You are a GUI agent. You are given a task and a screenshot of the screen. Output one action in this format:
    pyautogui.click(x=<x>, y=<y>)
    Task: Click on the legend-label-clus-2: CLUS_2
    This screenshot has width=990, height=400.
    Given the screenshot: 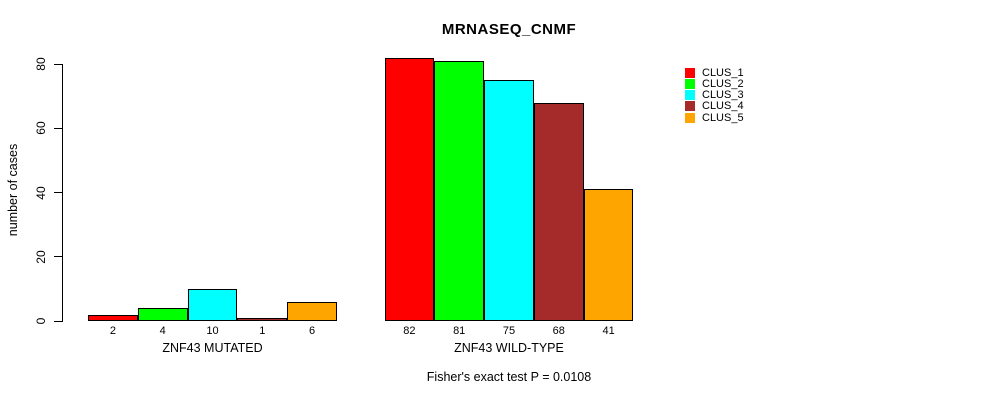 What is the action you would take?
    pyautogui.click(x=723, y=83)
    